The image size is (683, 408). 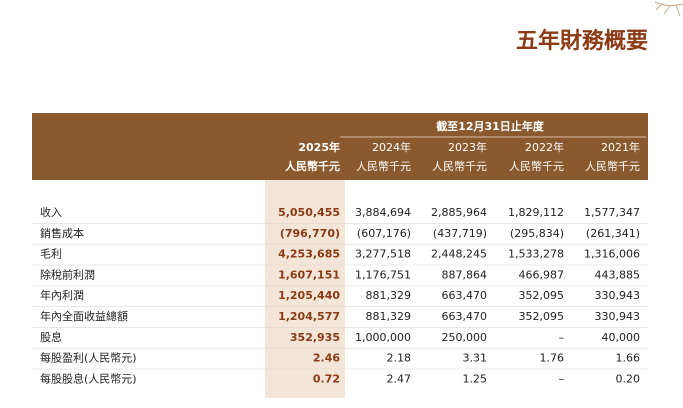 I want to click on cell: 1,607,151, so click(x=309, y=274).